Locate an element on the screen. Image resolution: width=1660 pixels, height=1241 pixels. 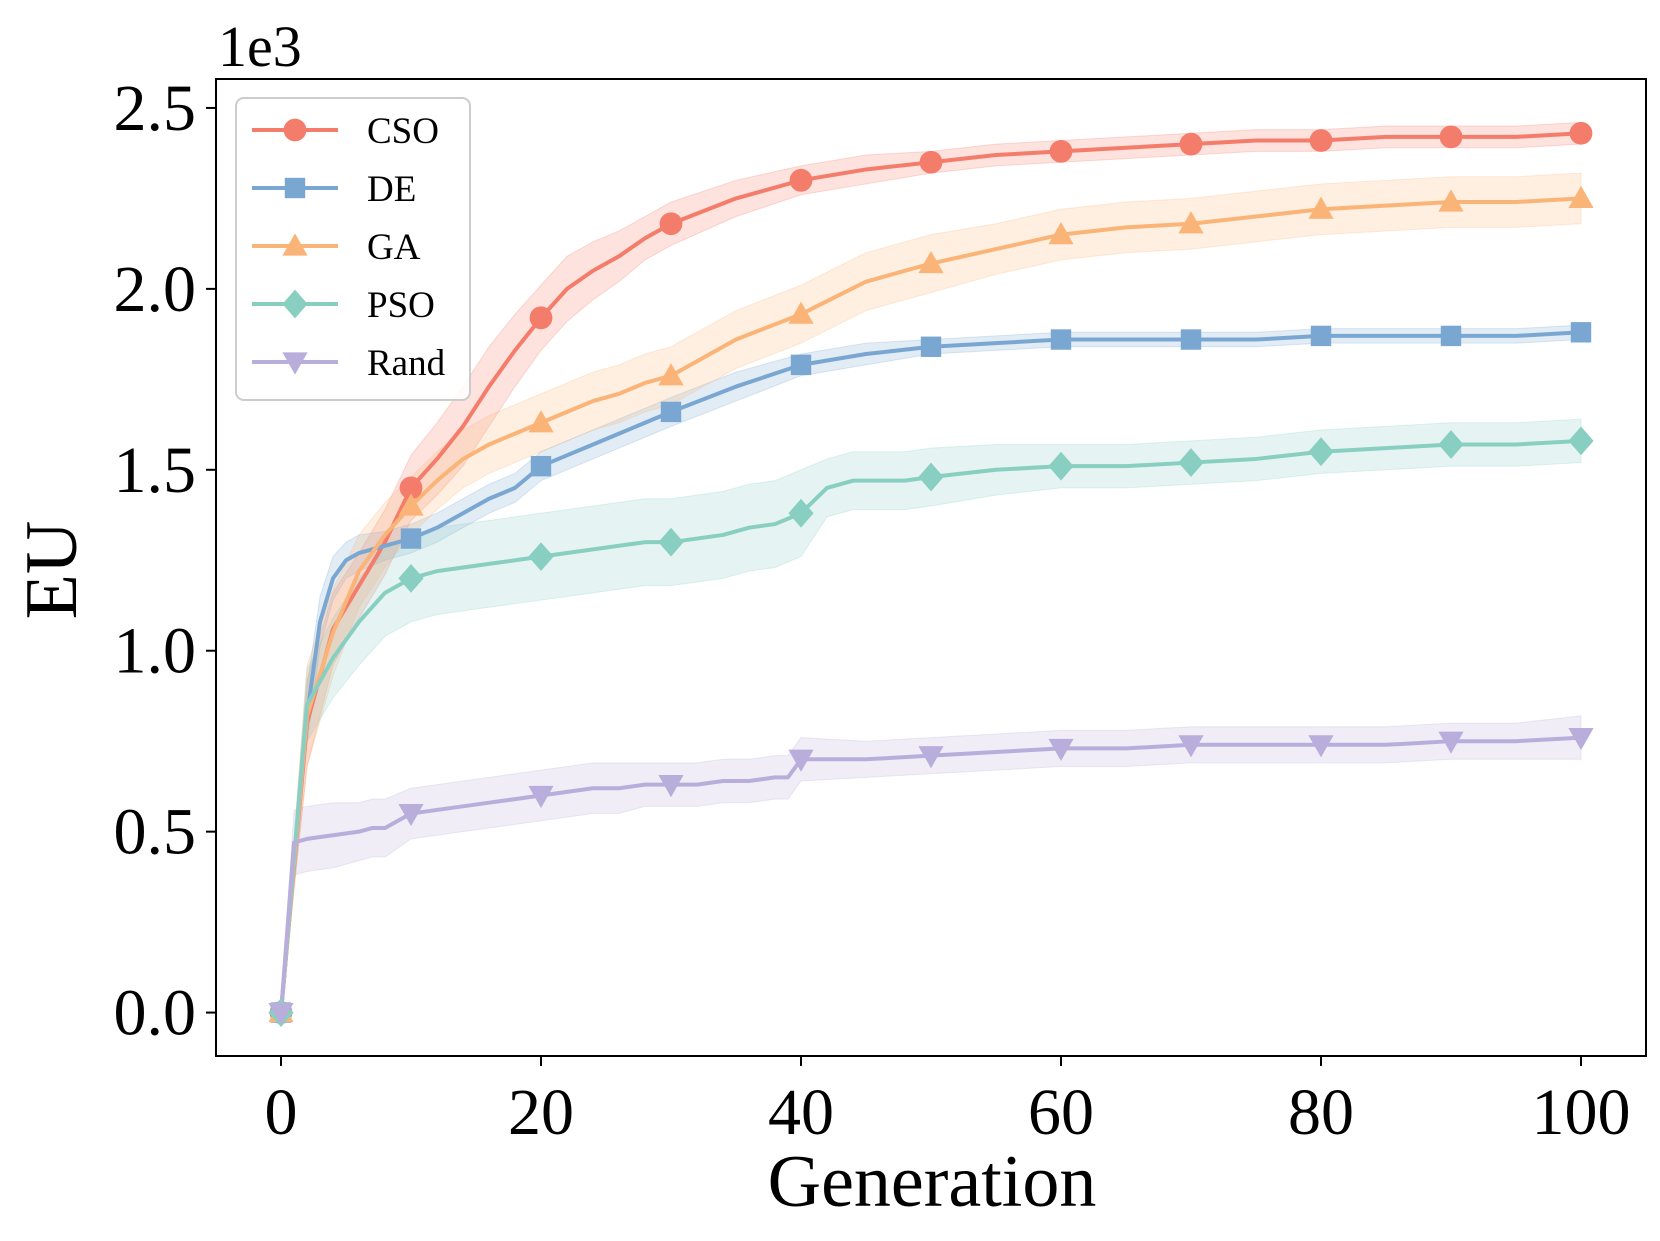
legend-marker-de is located at coordinates (295, 188).